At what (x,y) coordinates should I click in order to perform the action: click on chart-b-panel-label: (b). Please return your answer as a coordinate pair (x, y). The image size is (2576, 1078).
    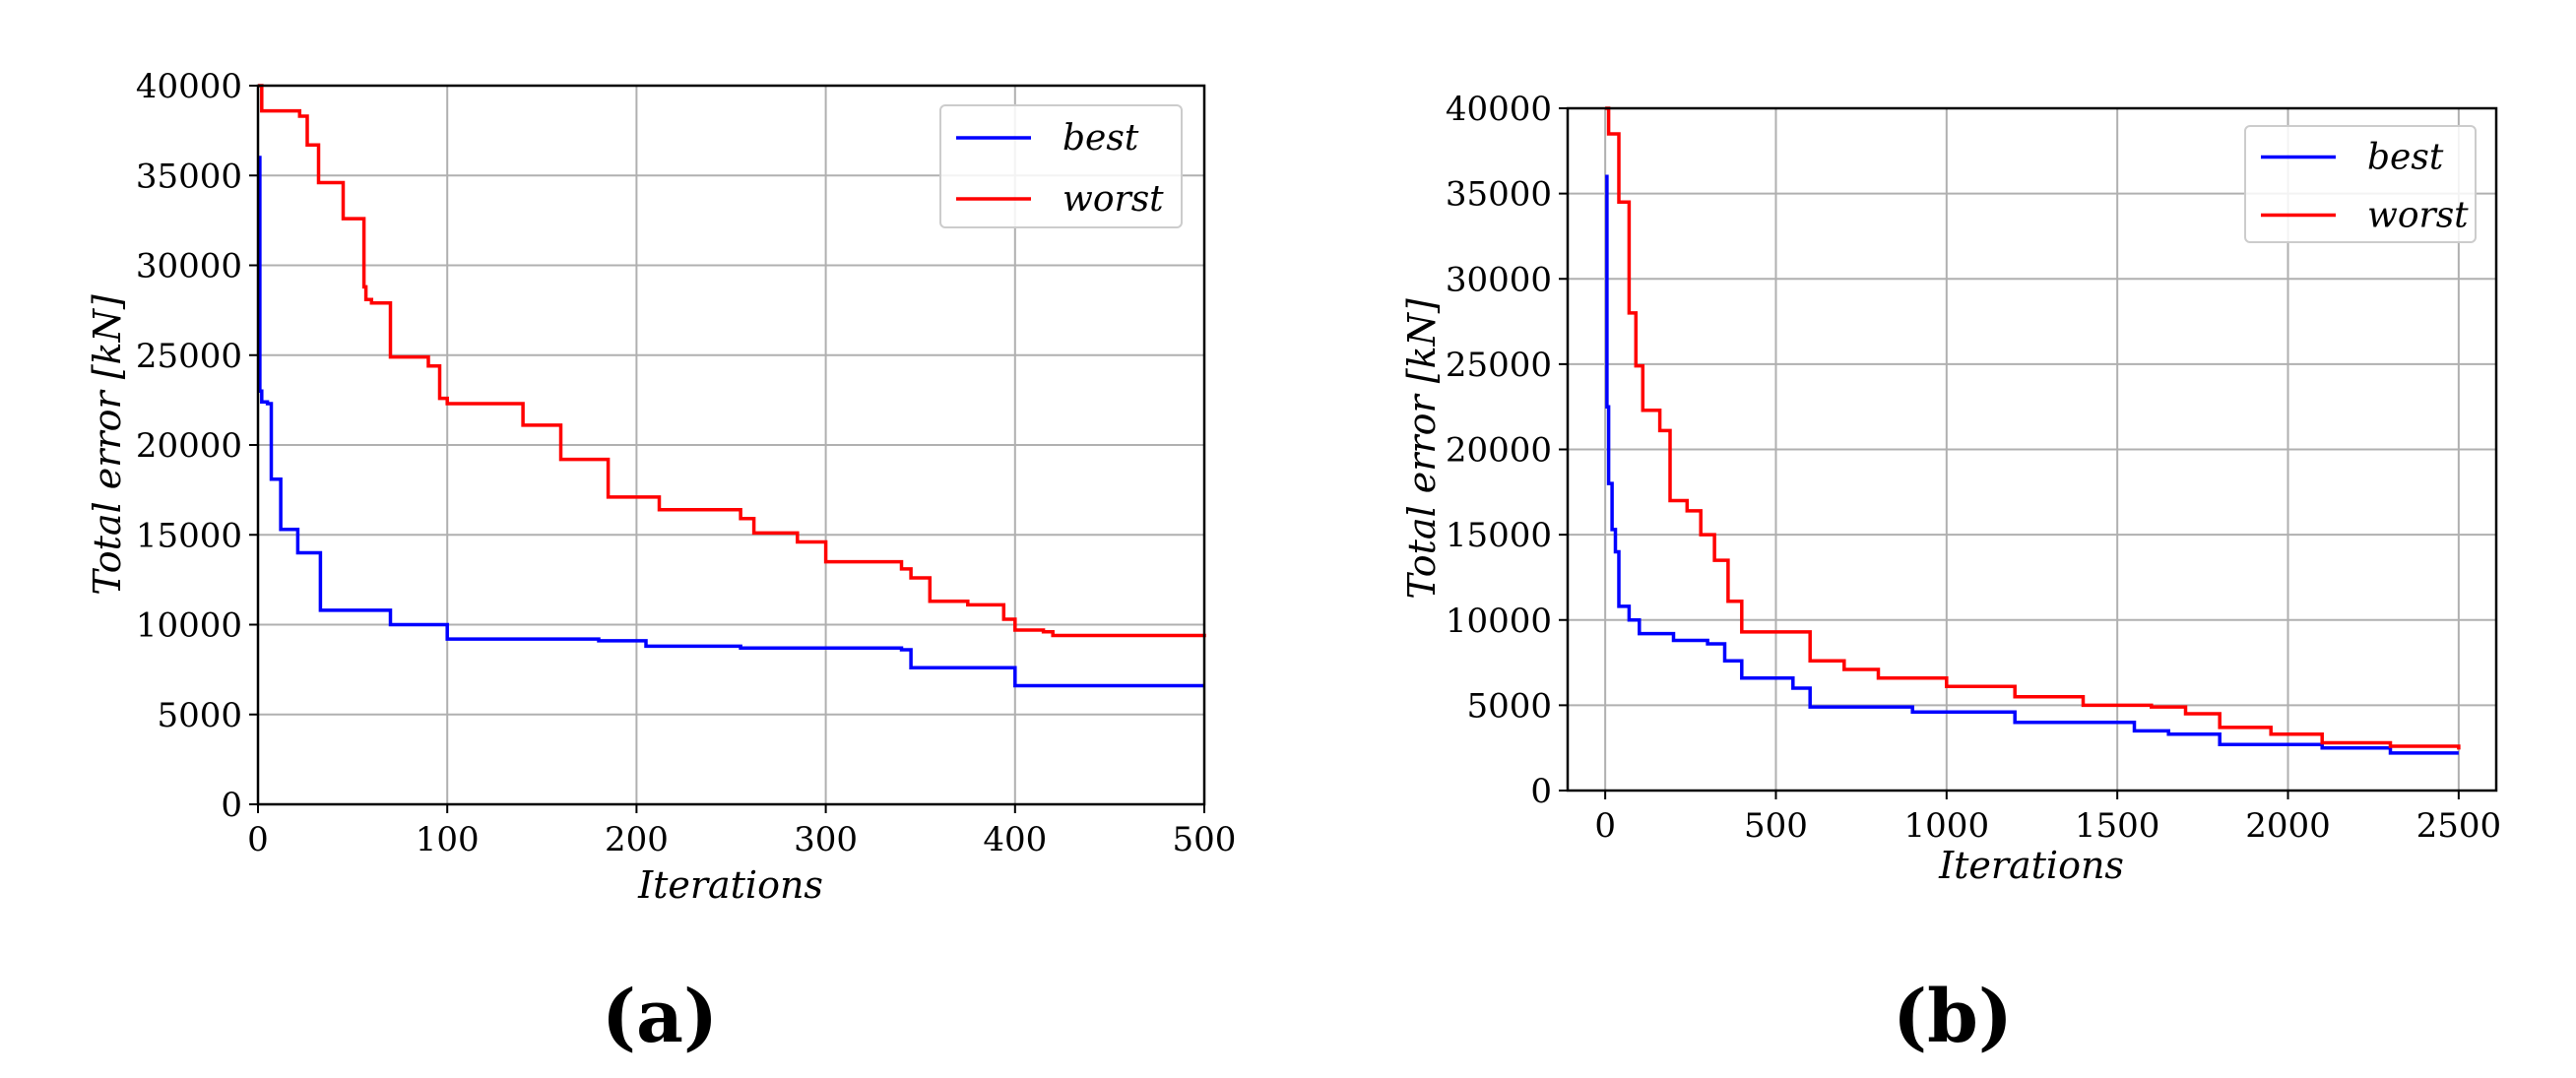
    Looking at the image, I should click on (1953, 1017).